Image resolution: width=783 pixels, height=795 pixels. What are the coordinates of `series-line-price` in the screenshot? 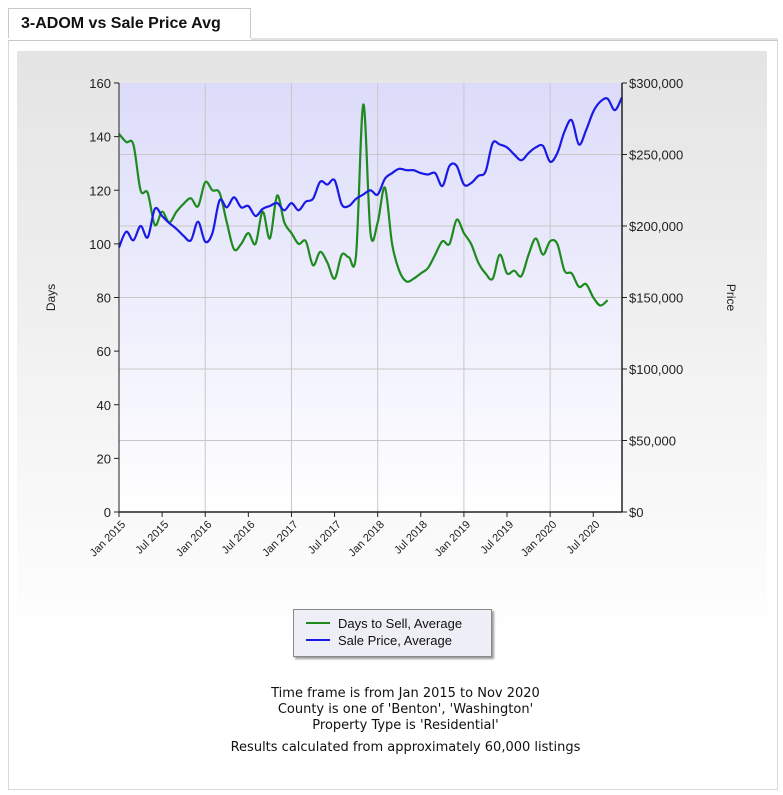 It's located at (370, 172).